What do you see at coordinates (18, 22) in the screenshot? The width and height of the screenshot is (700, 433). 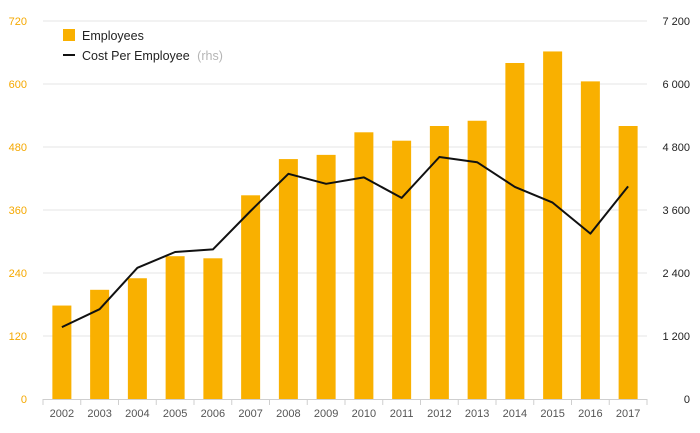 I see `y-left-tick-label: 720` at bounding box center [18, 22].